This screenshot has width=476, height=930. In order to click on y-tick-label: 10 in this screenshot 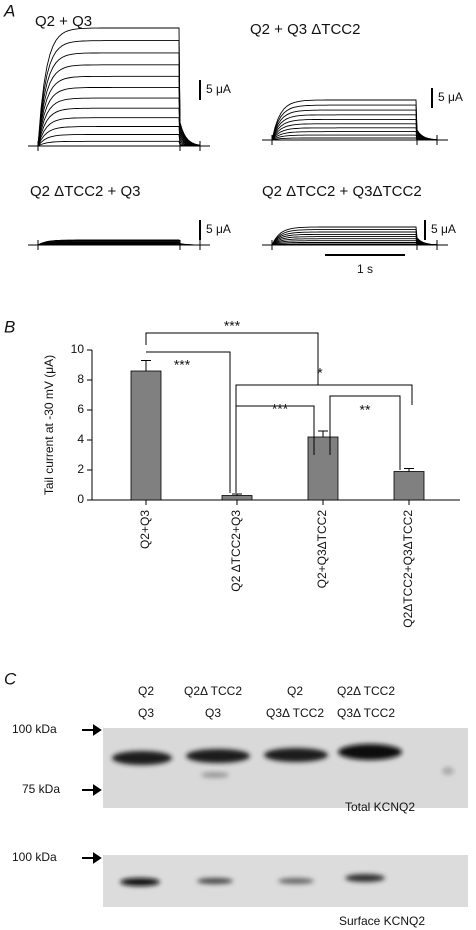, I will do `click(78, 349)`.